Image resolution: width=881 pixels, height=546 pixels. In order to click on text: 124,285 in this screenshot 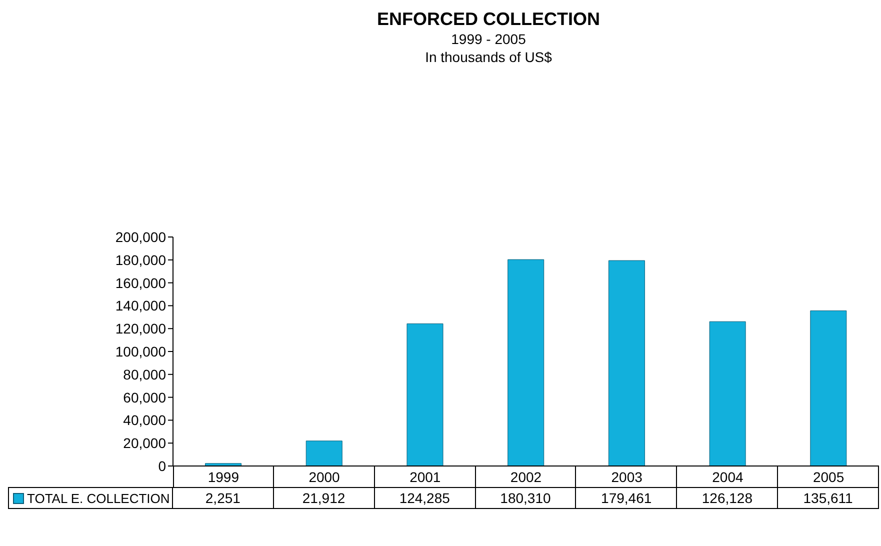, I will do `click(424, 498)`.